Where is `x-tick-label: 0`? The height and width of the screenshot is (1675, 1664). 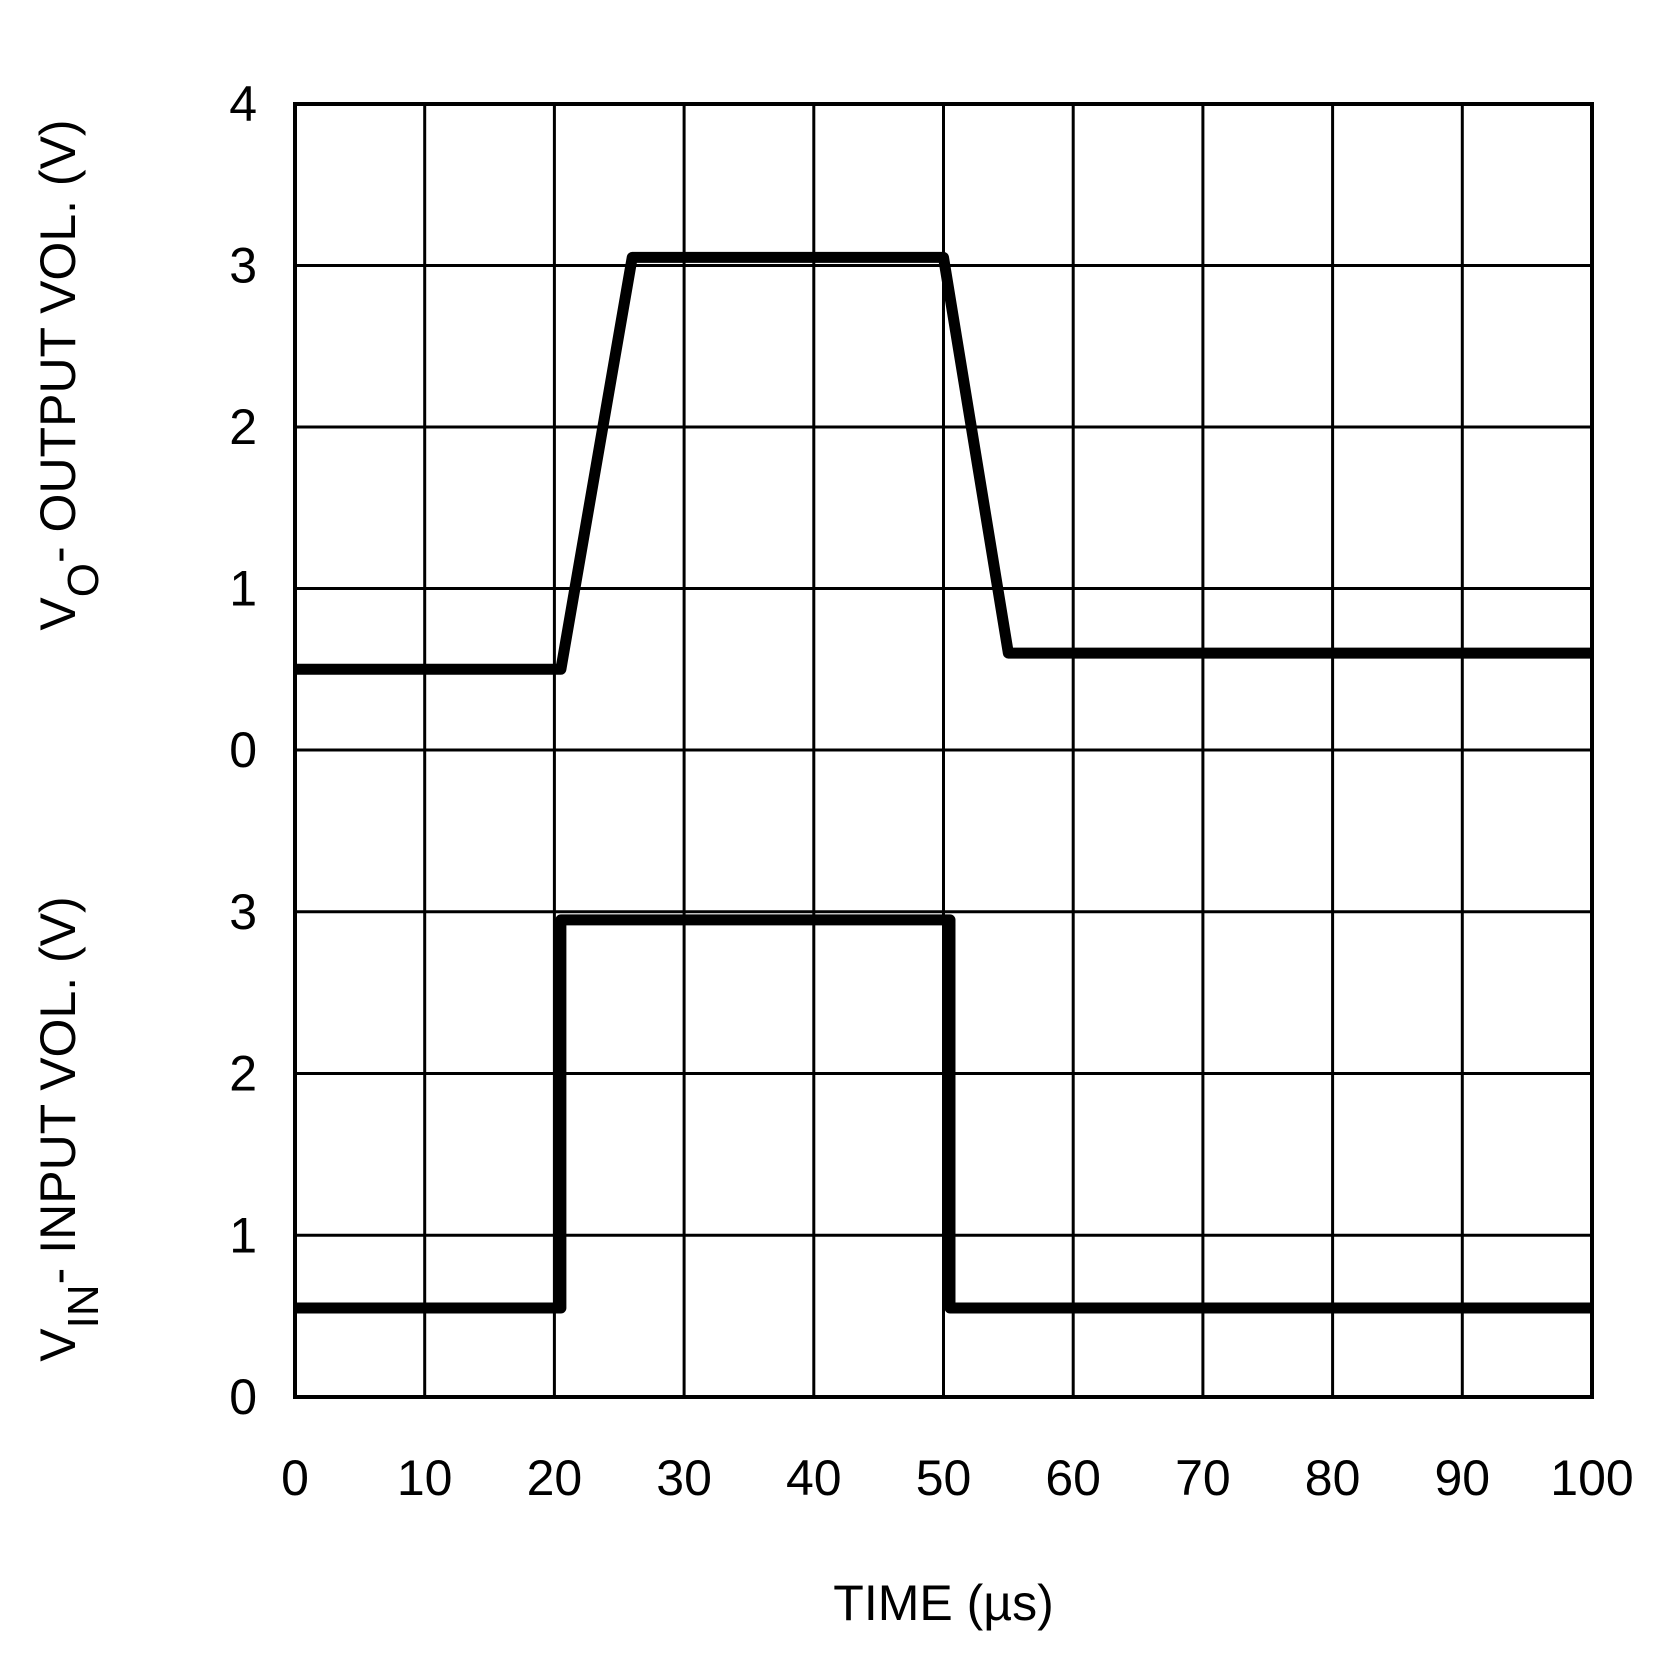 x-tick-label: 0 is located at coordinates (295, 1478).